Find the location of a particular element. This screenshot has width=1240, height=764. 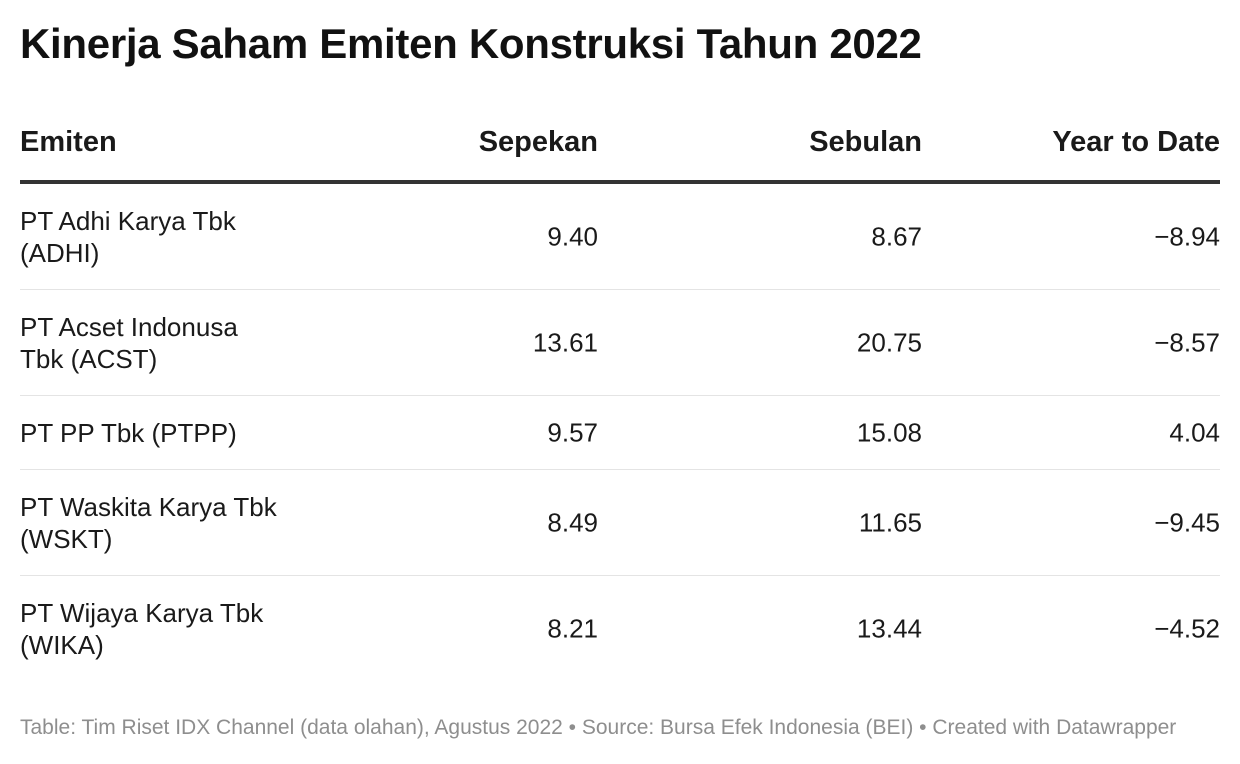

ytd-cell: −9.45 is located at coordinates (1187, 522).